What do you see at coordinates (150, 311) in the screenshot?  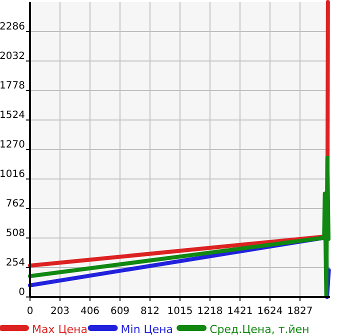 I see `x-tick-label: 812` at bounding box center [150, 311].